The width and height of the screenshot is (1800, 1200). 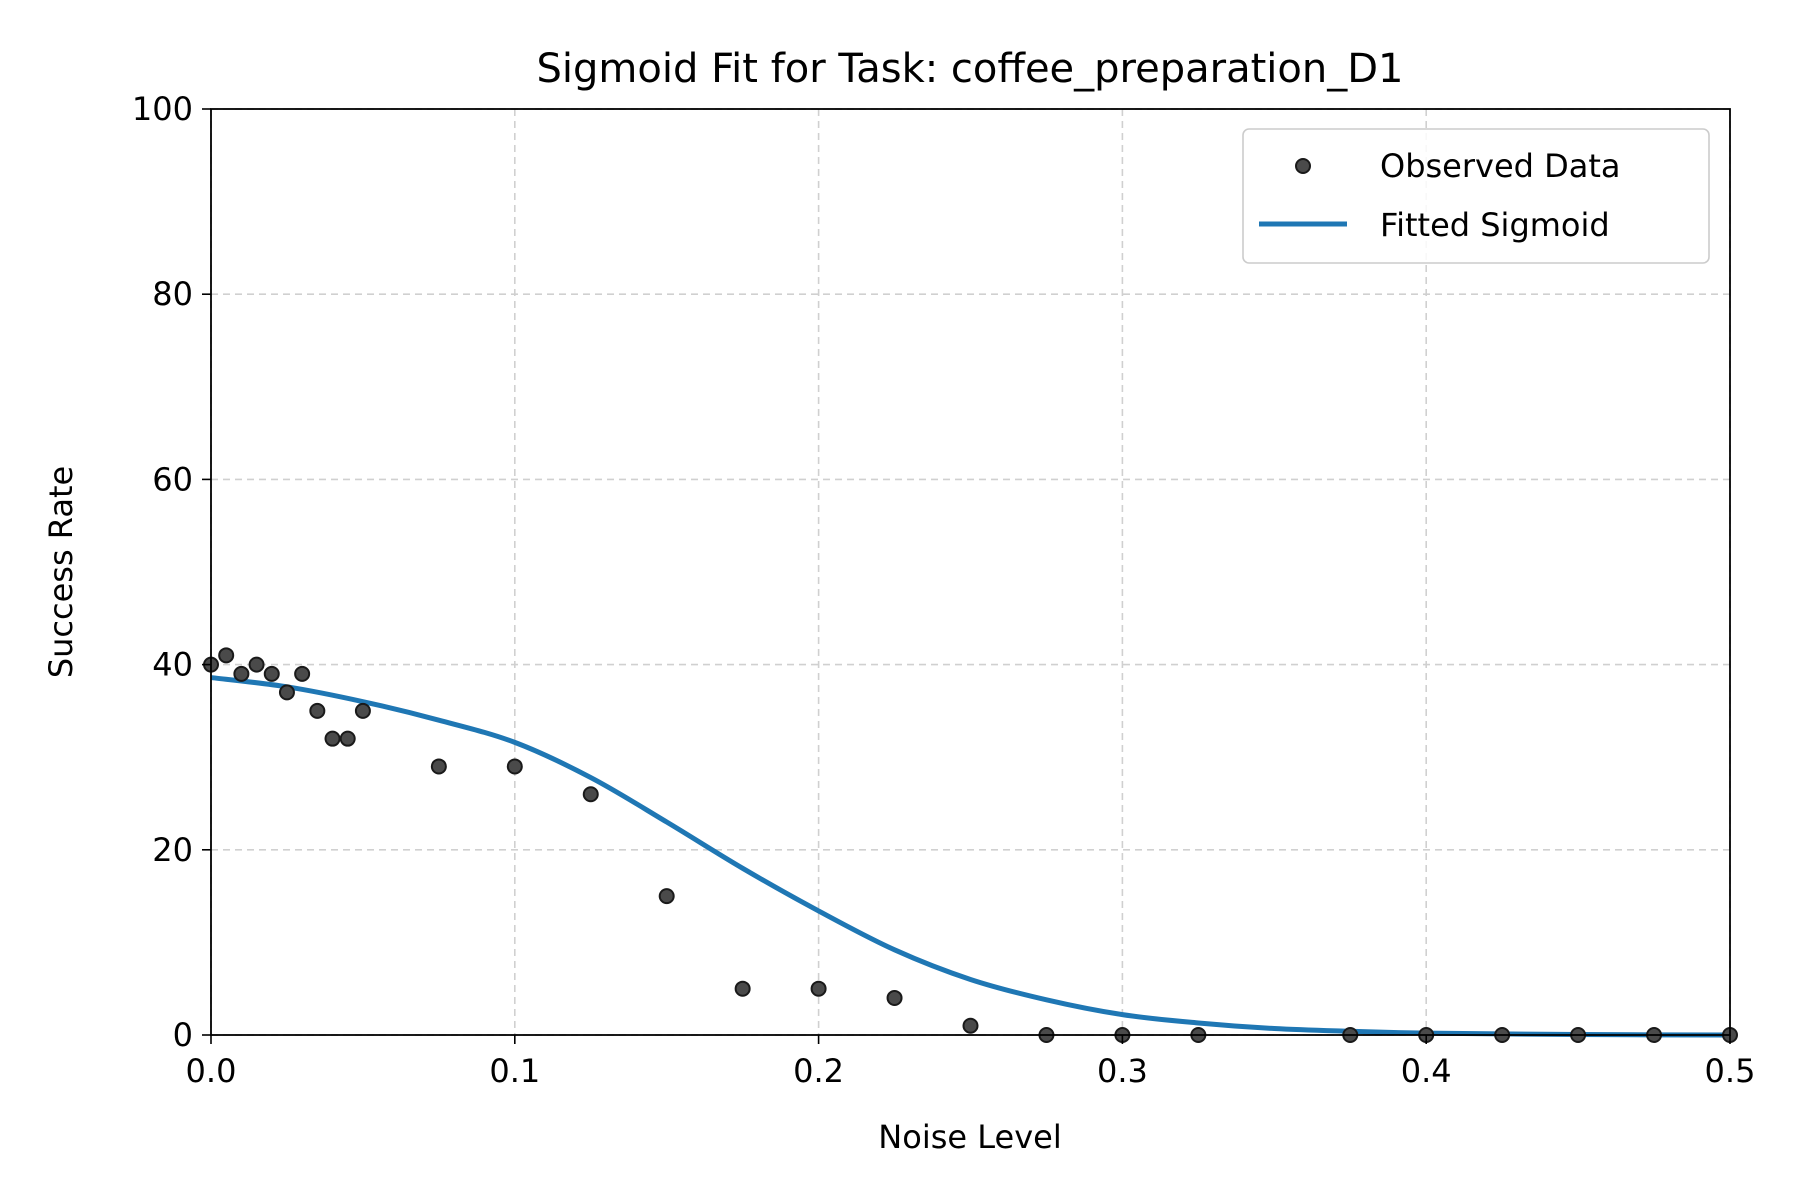 I want to click on x-tick-label: 0.0, so click(x=211, y=1071).